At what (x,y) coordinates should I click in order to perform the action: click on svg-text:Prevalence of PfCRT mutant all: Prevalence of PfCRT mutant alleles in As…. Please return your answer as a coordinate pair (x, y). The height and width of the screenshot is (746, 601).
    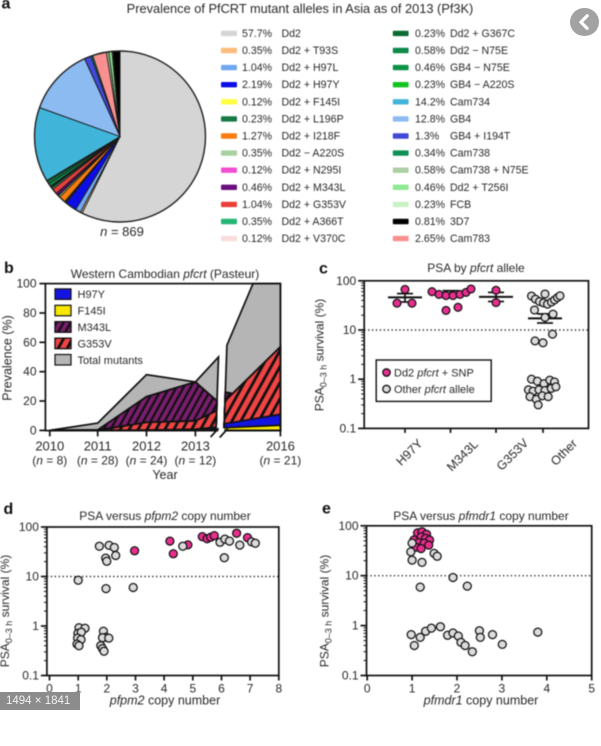
    Looking at the image, I should click on (300, 8).